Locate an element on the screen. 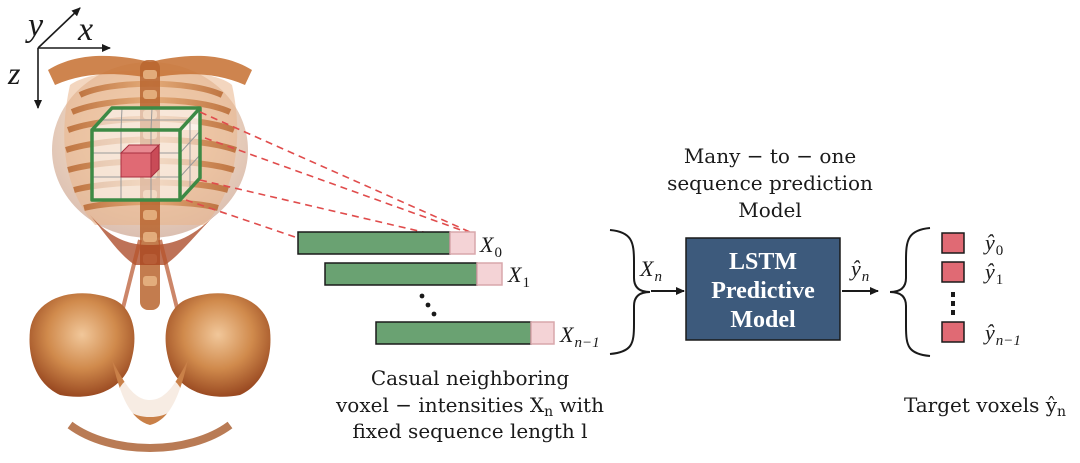 Image resolution: width=1080 pixels, height=463 pixels. input-label-sub: n is located at coordinates (658, 277).